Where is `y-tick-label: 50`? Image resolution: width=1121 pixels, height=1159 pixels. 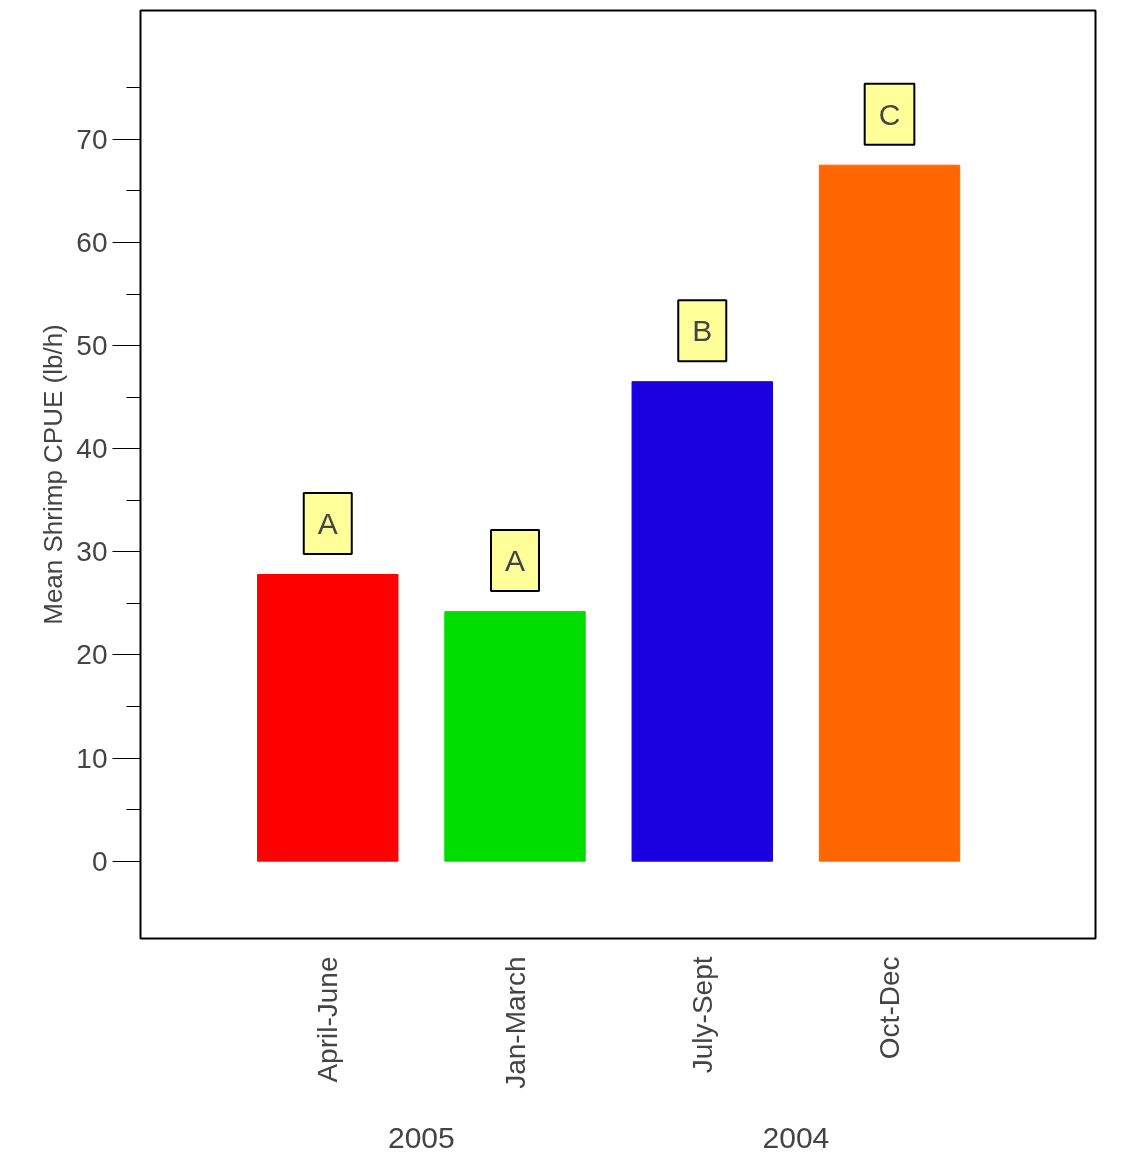 y-tick-label: 50 is located at coordinates (92, 346).